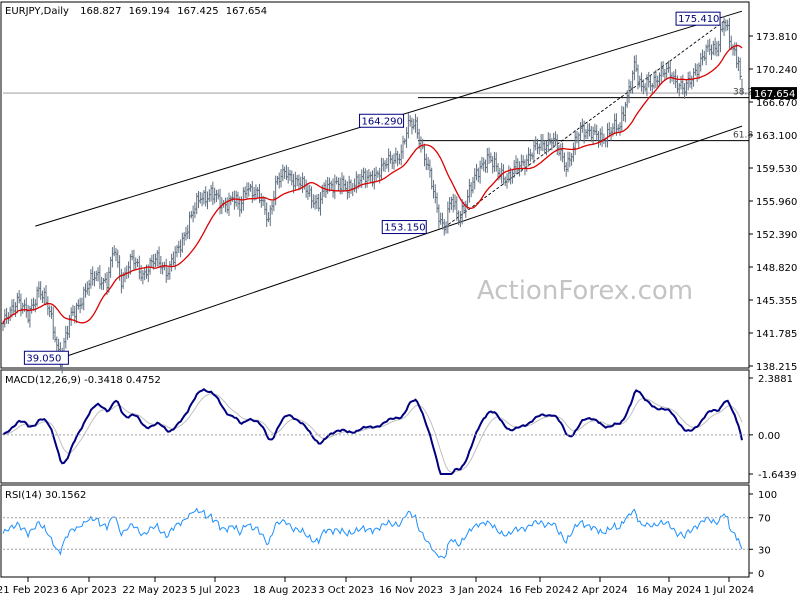 The image size is (800, 600). What do you see at coordinates (776, 301) in the screenshot?
I see `price-tick-label: 145.355` at bounding box center [776, 301].